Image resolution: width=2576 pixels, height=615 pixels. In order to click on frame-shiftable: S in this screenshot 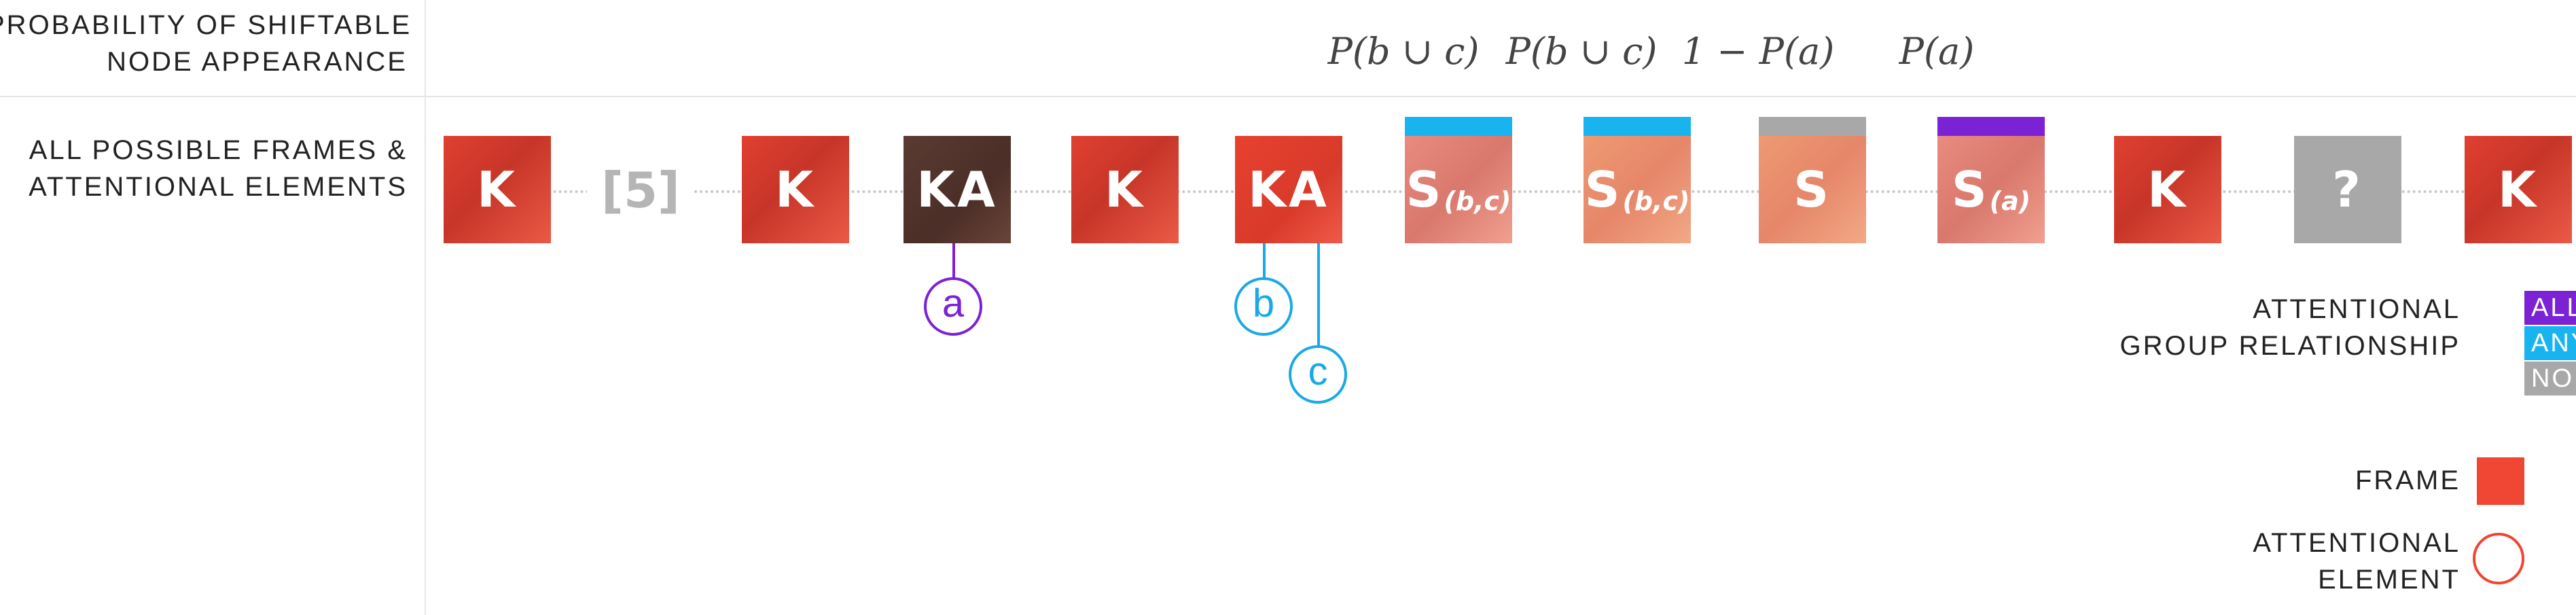, I will do `click(1812, 189)`.